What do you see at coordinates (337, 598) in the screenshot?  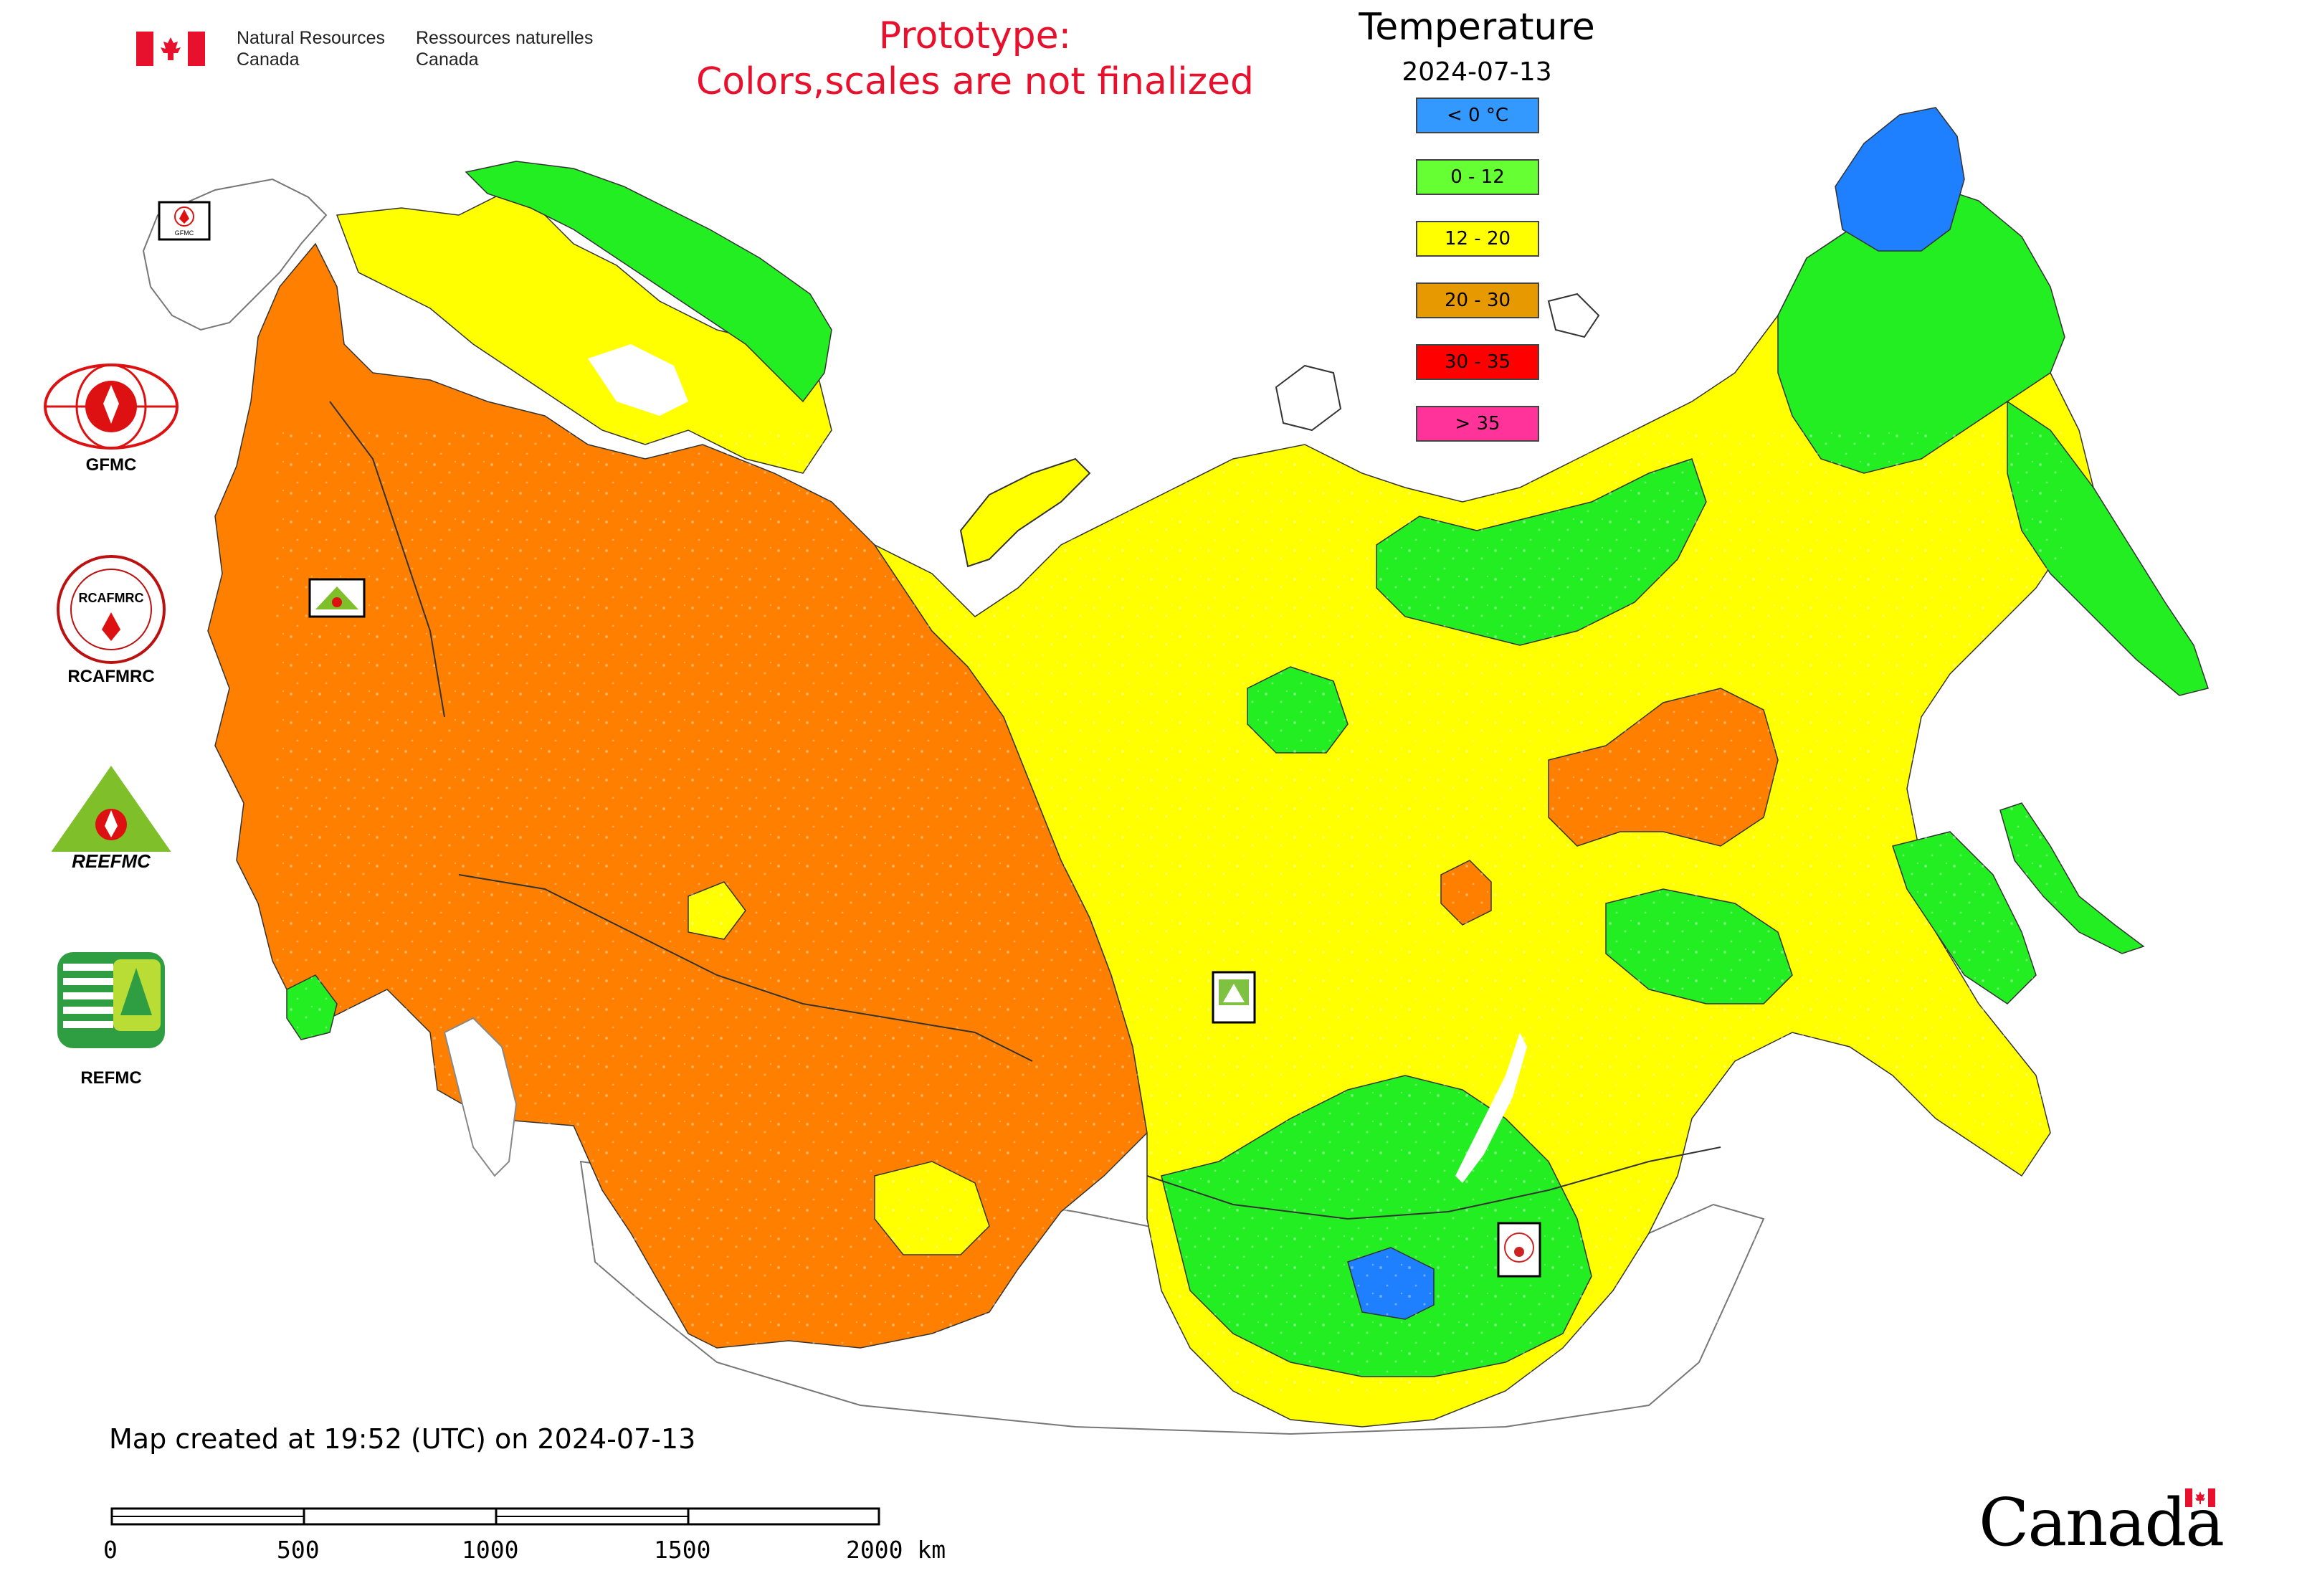 I see `station-marker-reefmc` at bounding box center [337, 598].